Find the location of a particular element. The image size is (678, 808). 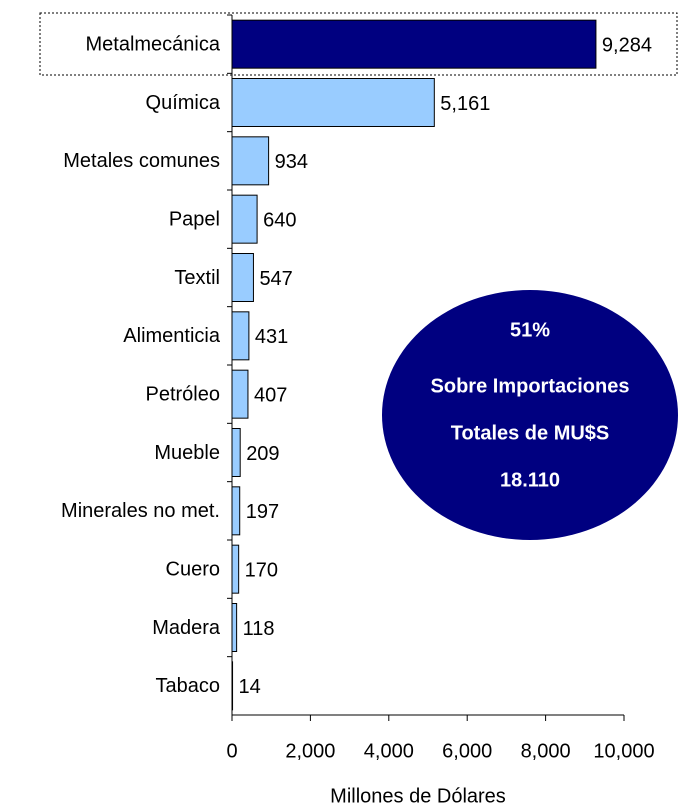

value-label: 170 is located at coordinates (261, 570).